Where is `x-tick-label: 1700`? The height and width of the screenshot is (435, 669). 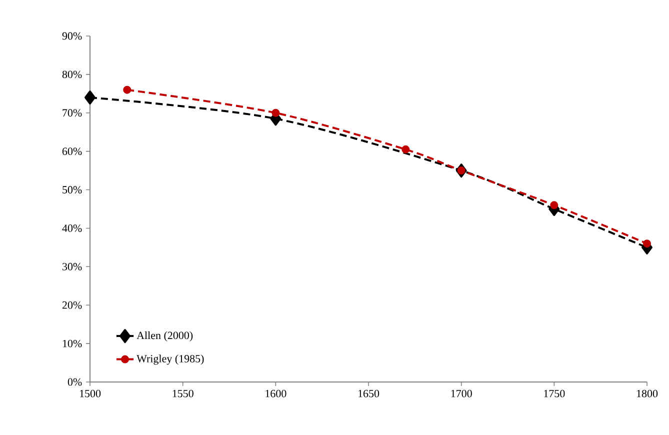
x-tick-label: 1700 is located at coordinates (461, 394).